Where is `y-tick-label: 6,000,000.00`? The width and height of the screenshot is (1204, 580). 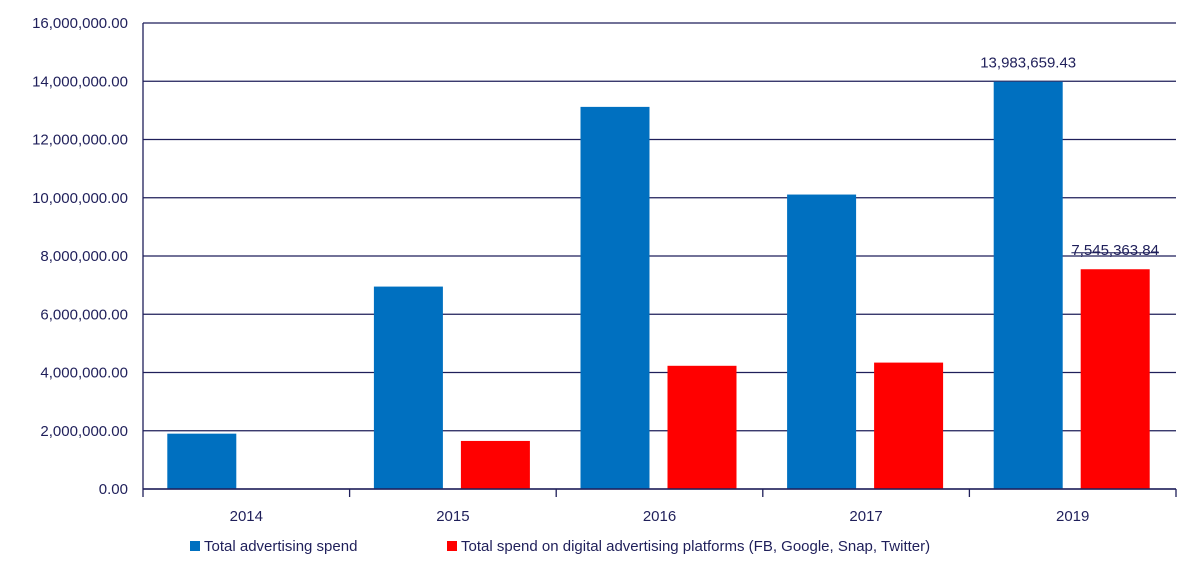
y-tick-label: 6,000,000.00 is located at coordinates (84, 314).